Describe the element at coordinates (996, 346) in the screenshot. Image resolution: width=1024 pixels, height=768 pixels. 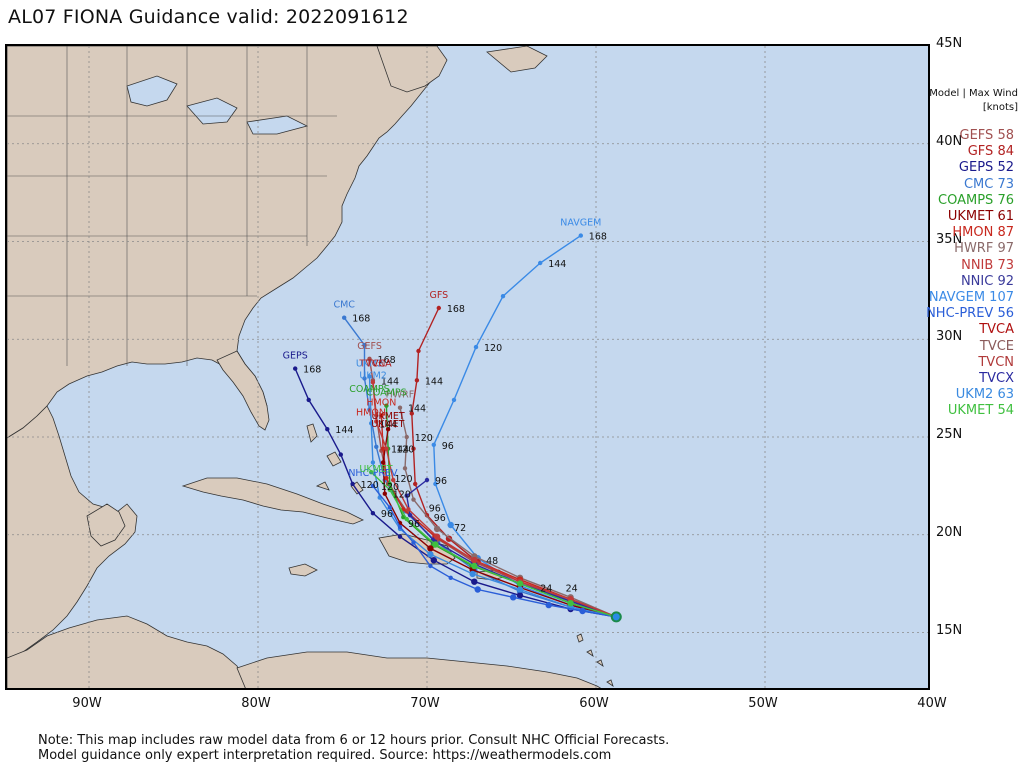
I see `legend-model: TVCE` at that location.